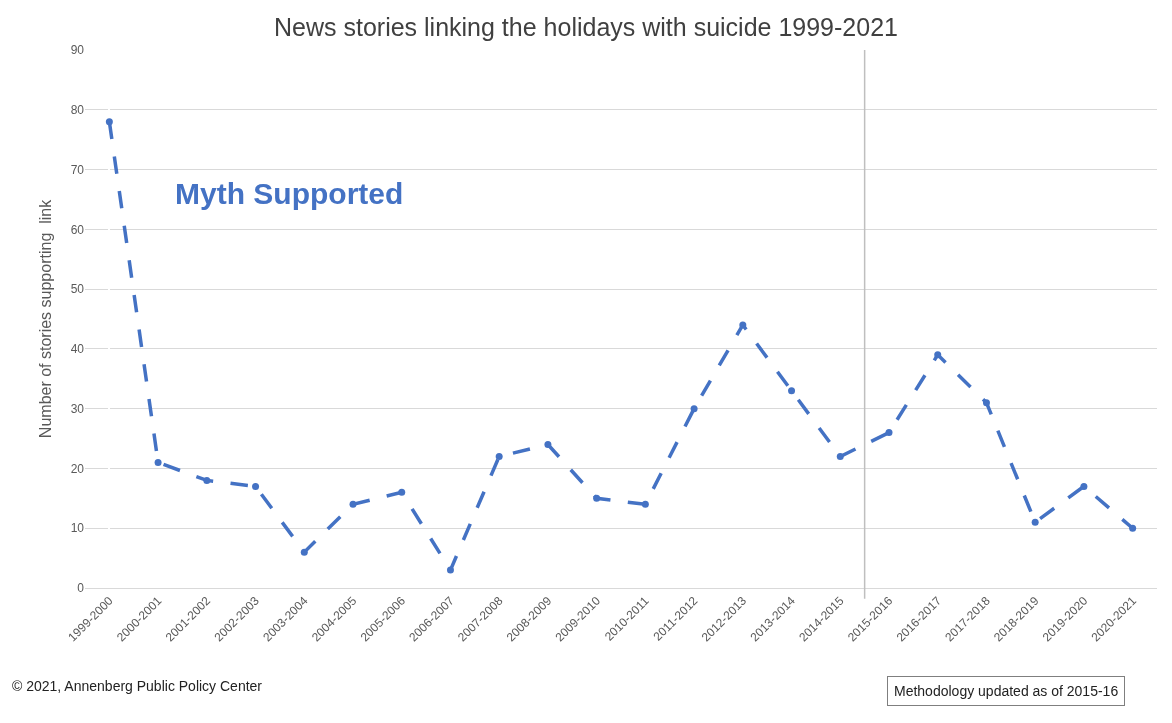 The image size is (1172, 723). I want to click on y-tick-label: 40, so click(77, 349).